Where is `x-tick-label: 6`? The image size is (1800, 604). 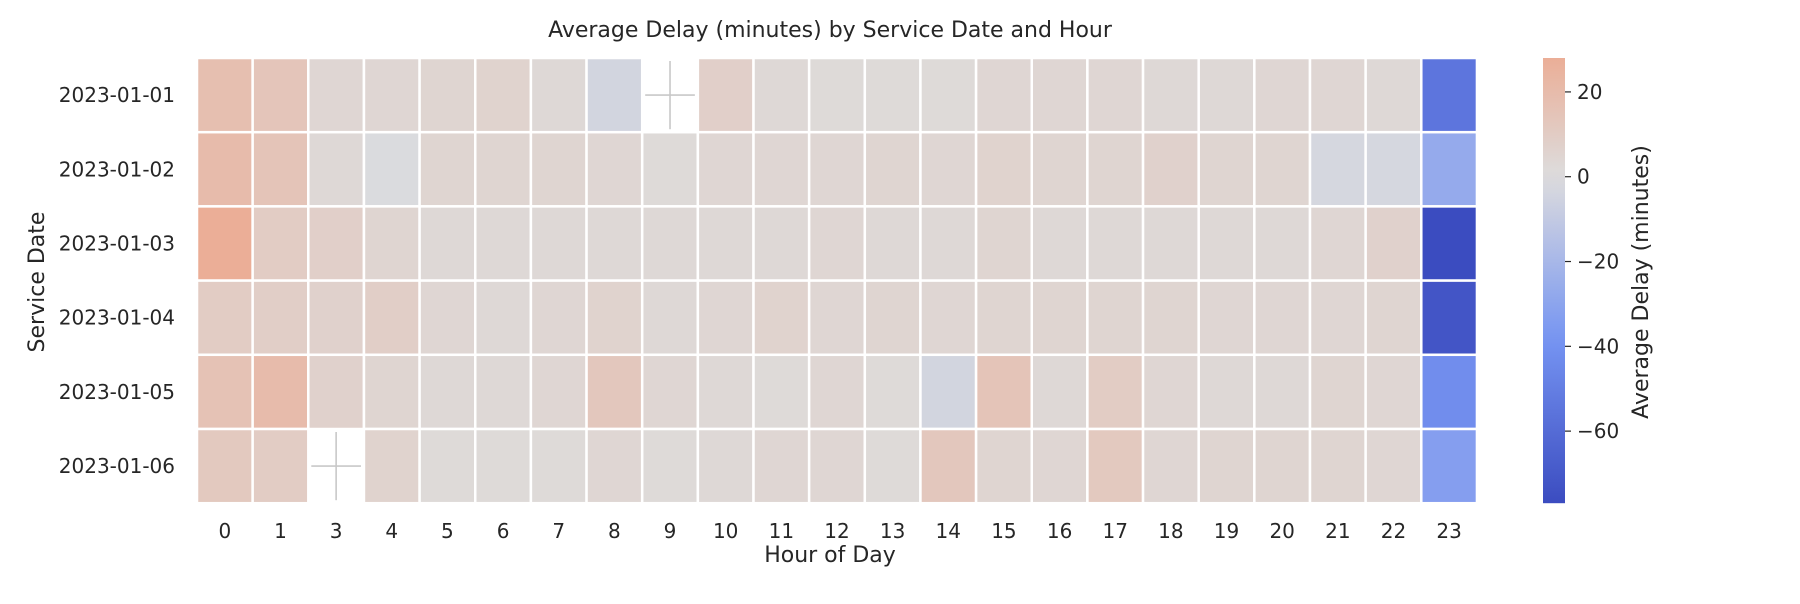
x-tick-label: 6 is located at coordinates (503, 531).